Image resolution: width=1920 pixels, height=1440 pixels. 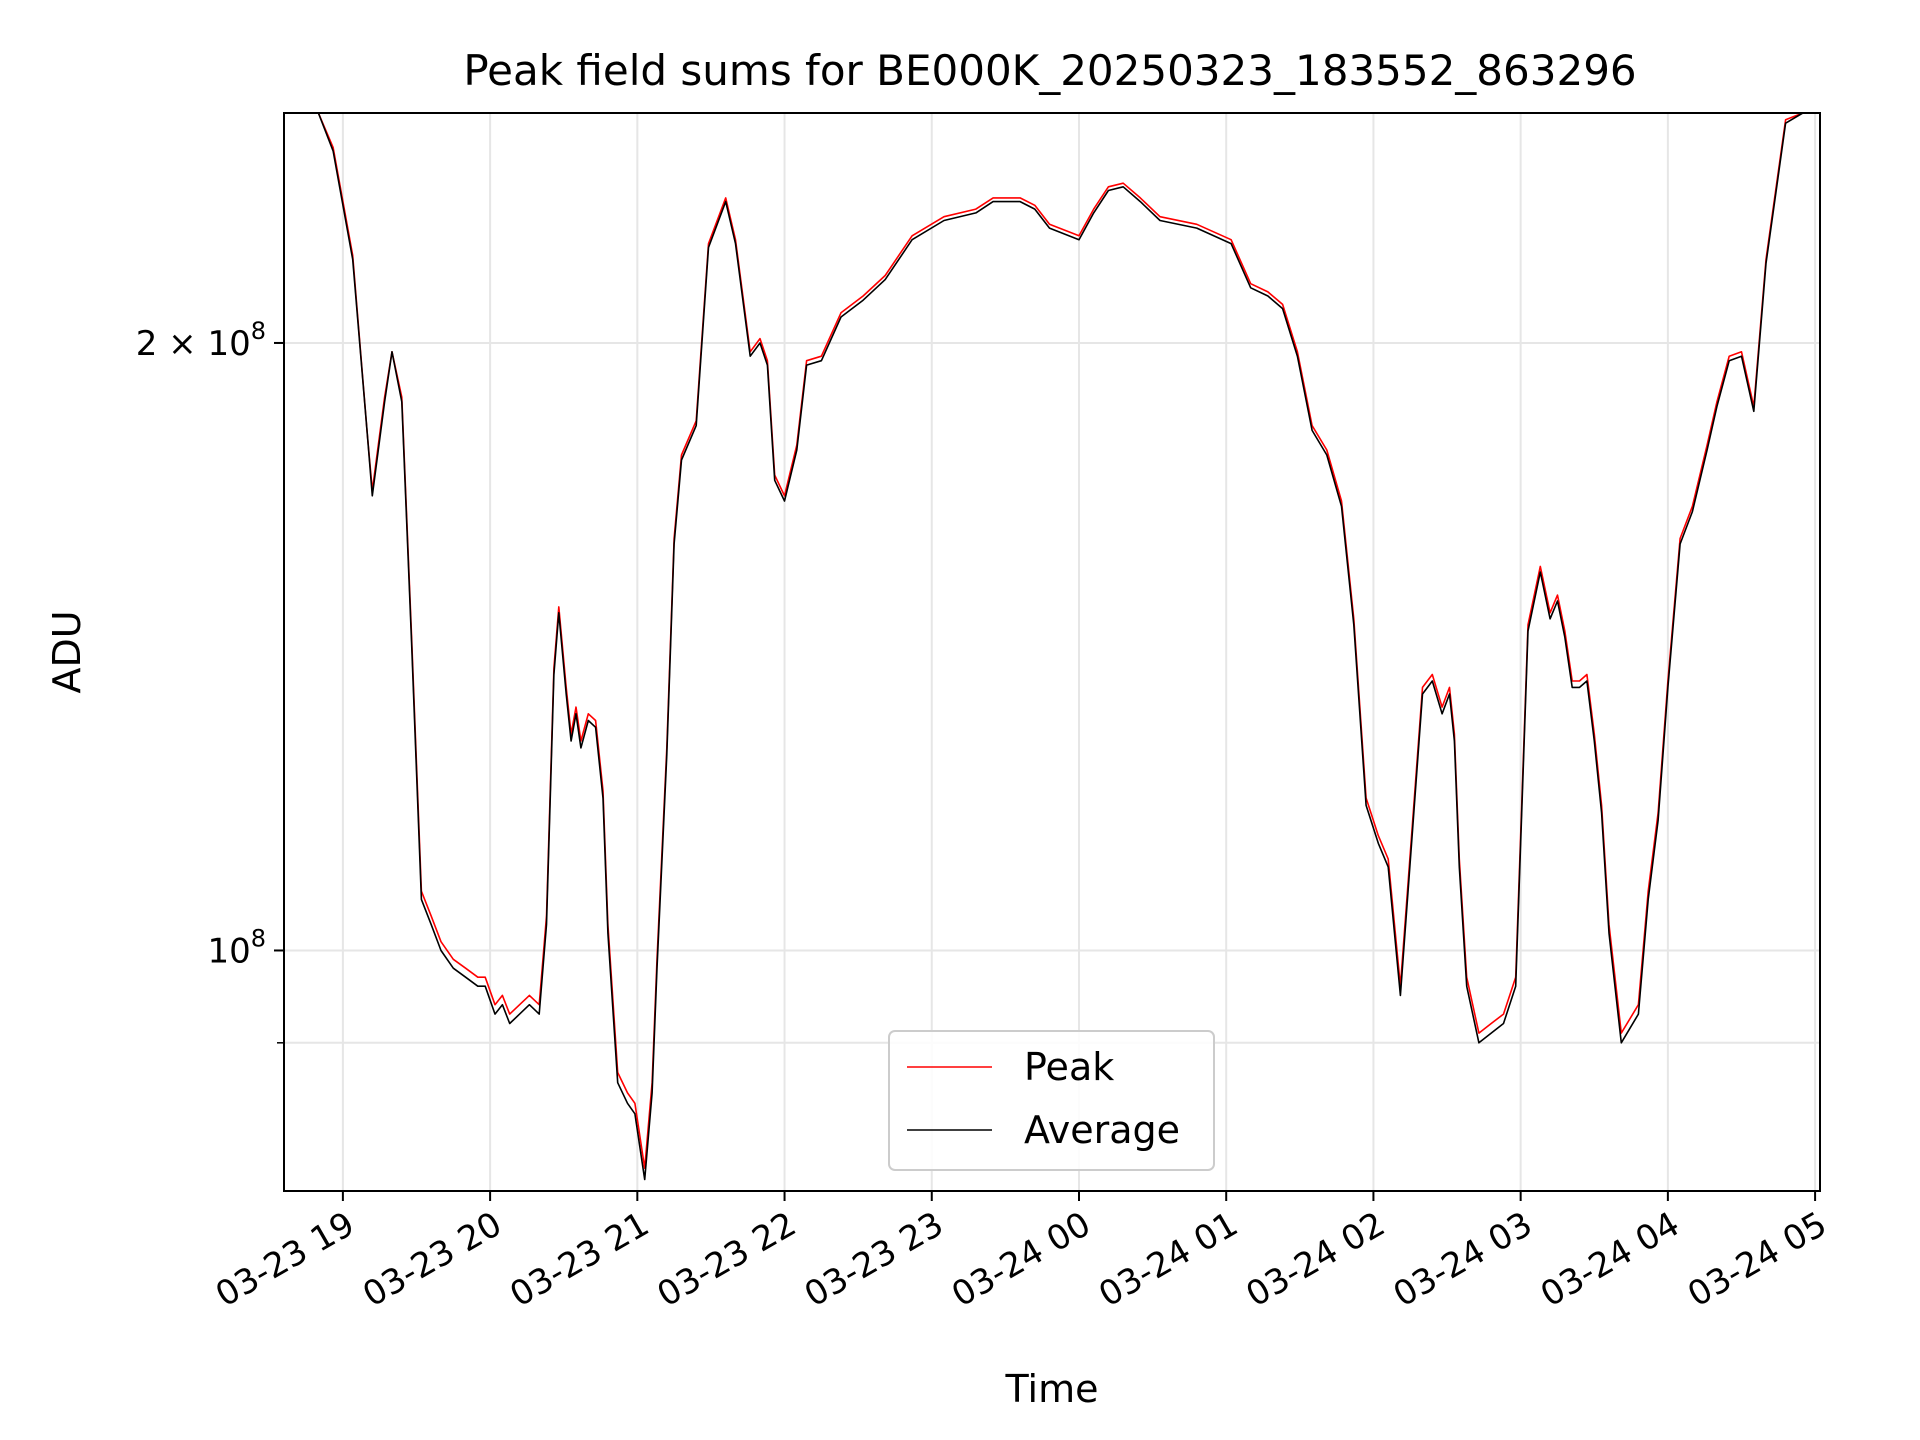 I want to click on y-axis-label: ADU, so click(x=67, y=651).